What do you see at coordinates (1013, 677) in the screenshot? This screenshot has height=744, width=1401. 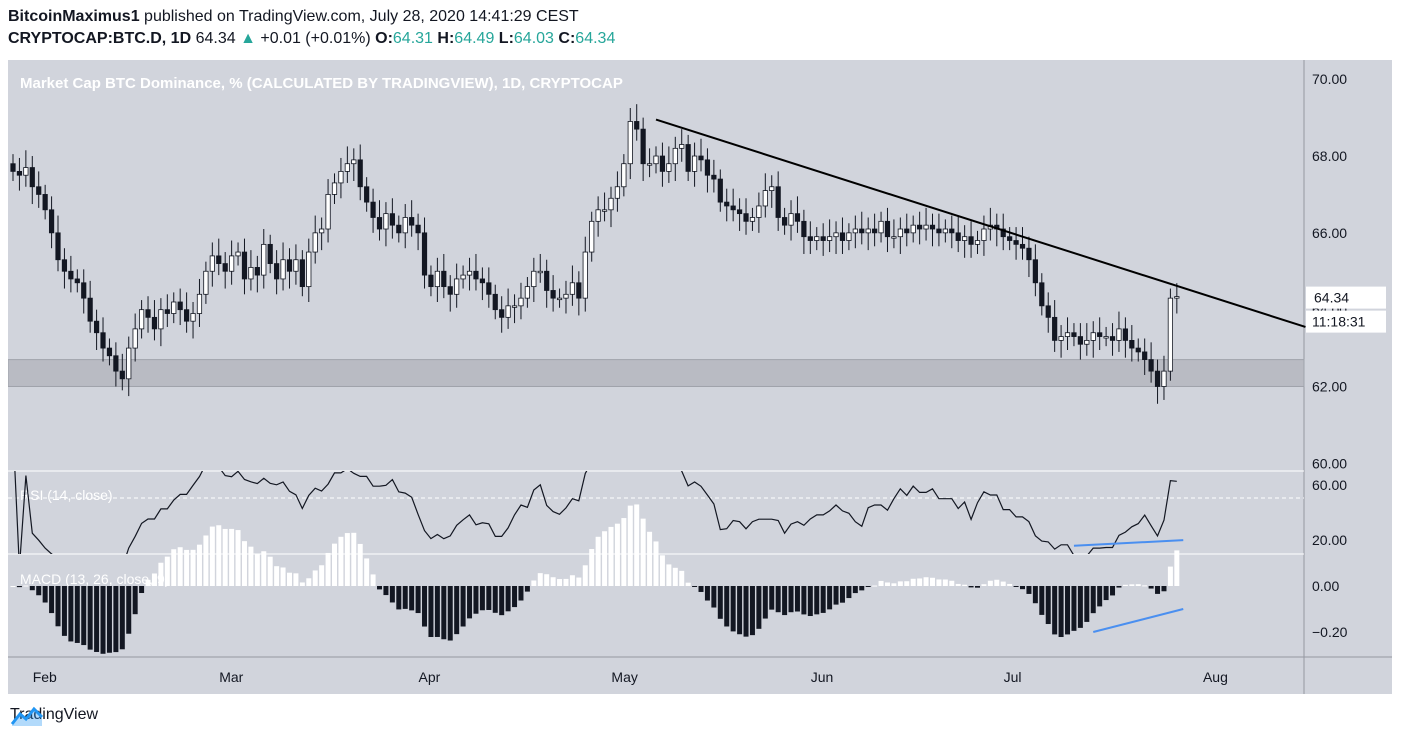 I see `x-tick-label: Jul` at bounding box center [1013, 677].